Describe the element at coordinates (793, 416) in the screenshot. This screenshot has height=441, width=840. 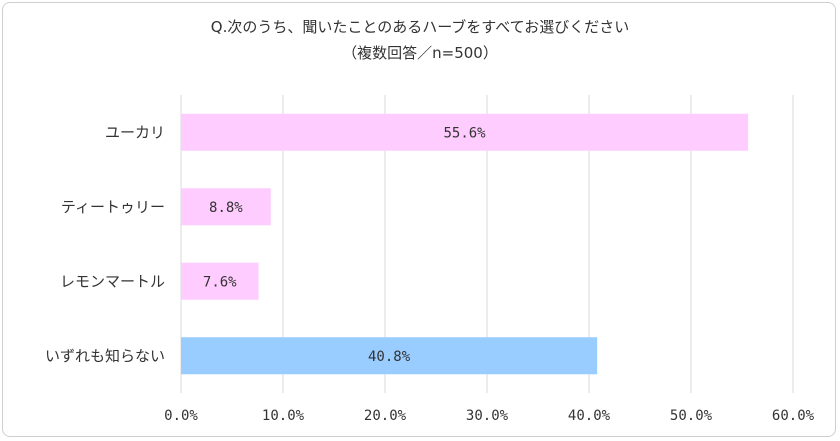
I see `x-tick-label: 60.0%` at that location.